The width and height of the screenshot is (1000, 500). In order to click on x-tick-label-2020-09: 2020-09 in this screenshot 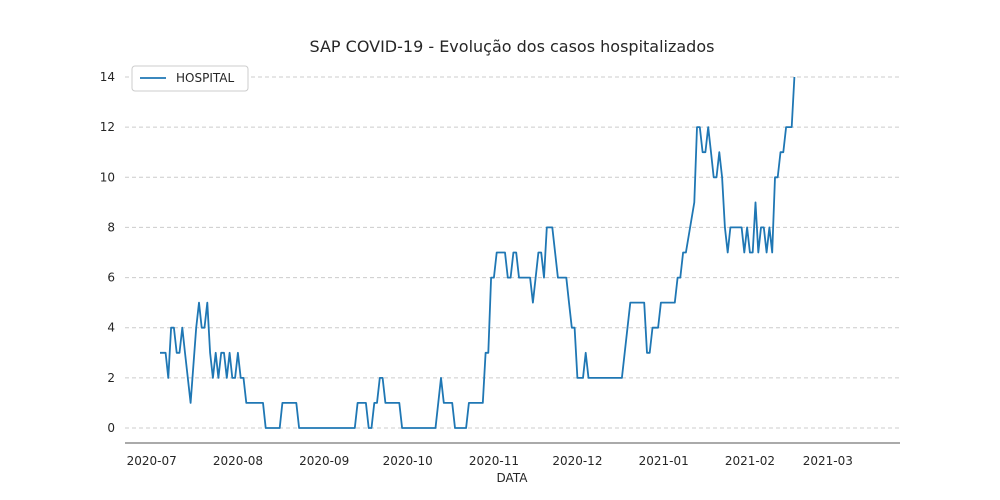, I will do `click(324, 461)`.